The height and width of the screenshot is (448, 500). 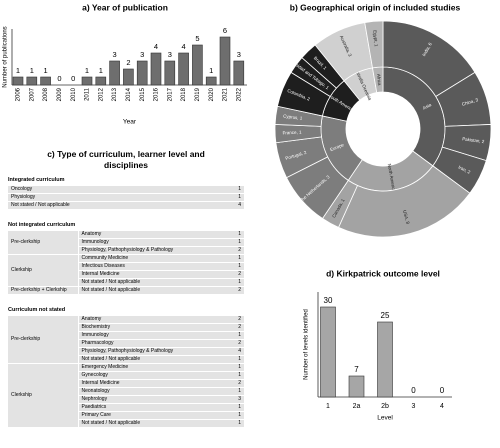 I want to click on table-row: Oncology 1, so click(x=126, y=190).